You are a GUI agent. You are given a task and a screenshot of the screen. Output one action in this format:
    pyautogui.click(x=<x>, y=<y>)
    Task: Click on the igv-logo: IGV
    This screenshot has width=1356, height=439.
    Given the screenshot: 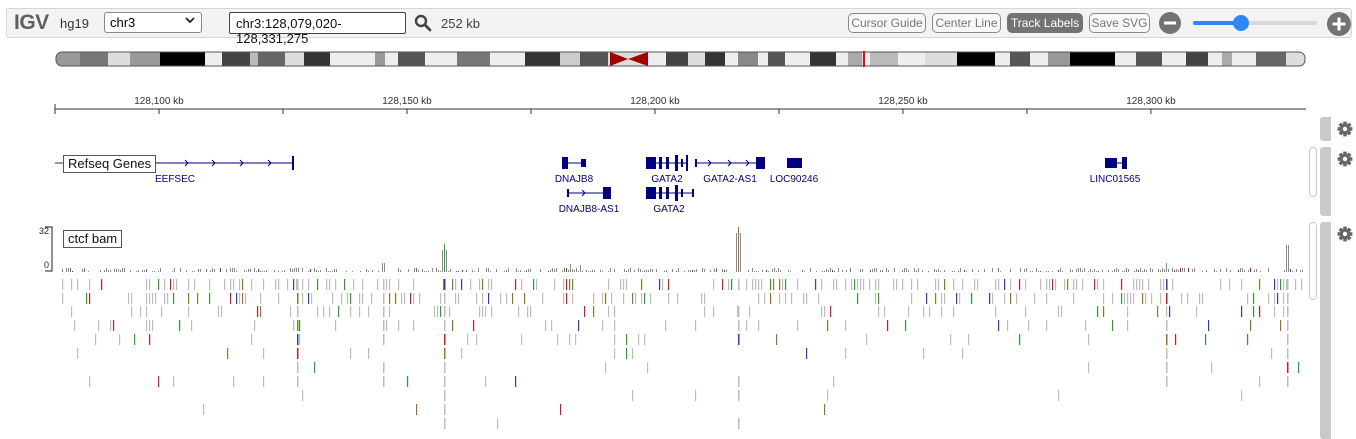 What is the action you would take?
    pyautogui.click(x=31, y=22)
    